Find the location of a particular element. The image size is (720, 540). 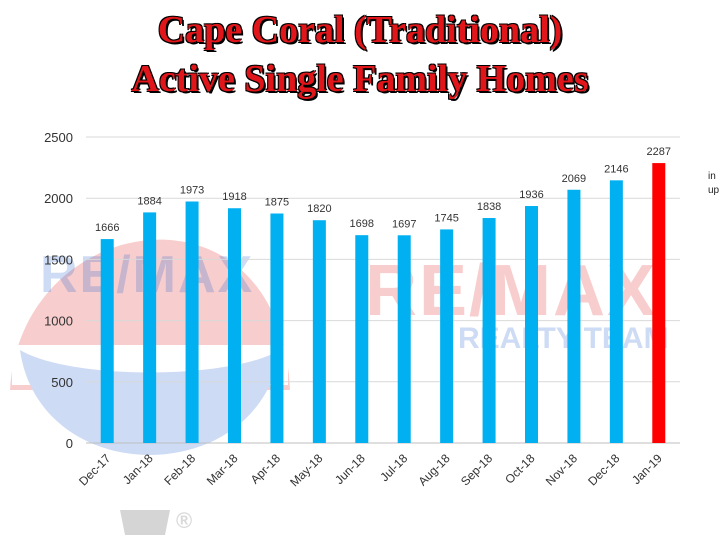

data-label: 1698 is located at coordinates (362, 224).